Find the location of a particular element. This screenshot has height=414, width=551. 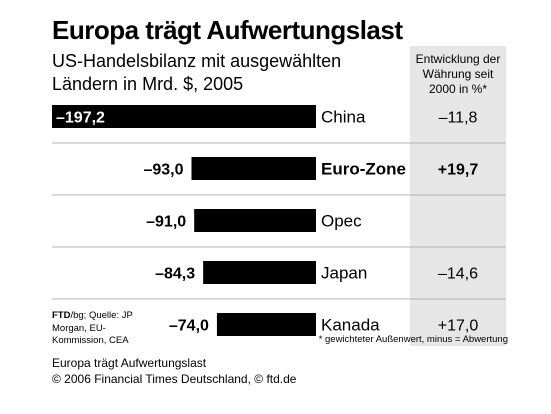

category-label: China is located at coordinates (343, 117).